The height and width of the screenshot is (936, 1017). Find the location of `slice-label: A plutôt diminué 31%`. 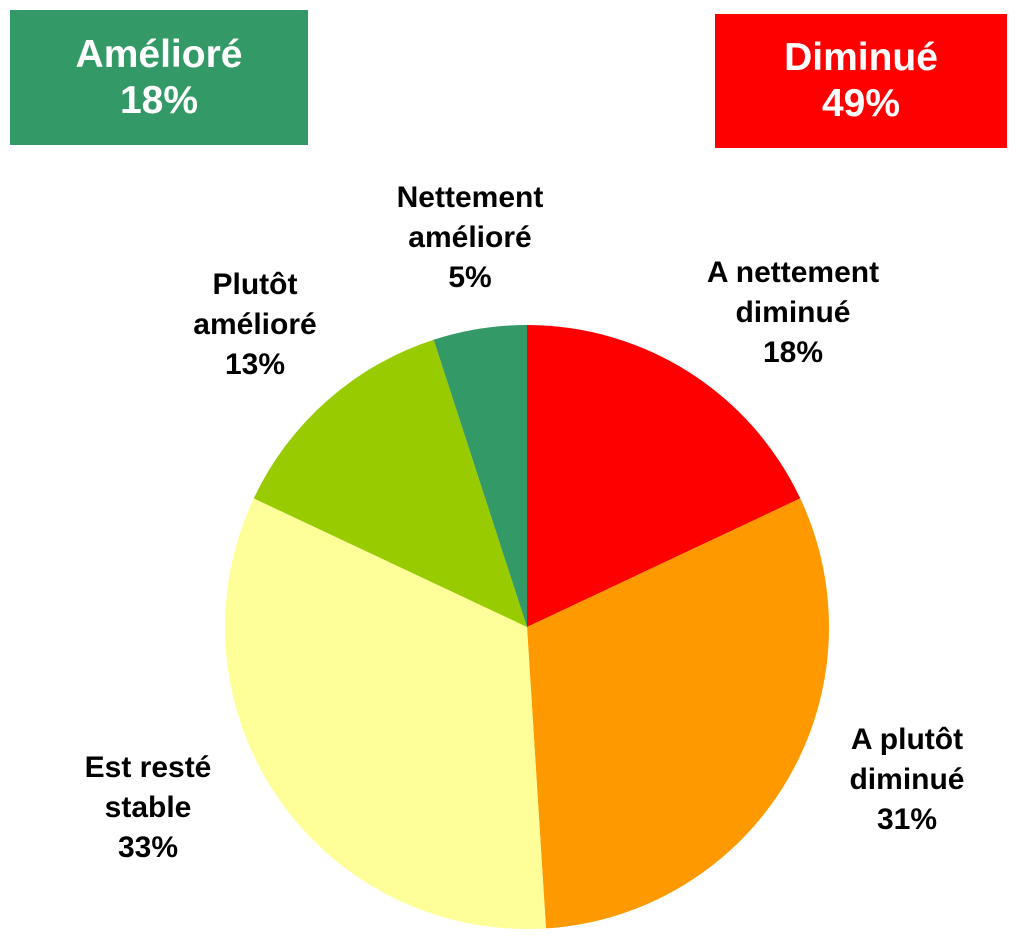

slice-label: A plutôt diminué 31% is located at coordinates (907, 780).